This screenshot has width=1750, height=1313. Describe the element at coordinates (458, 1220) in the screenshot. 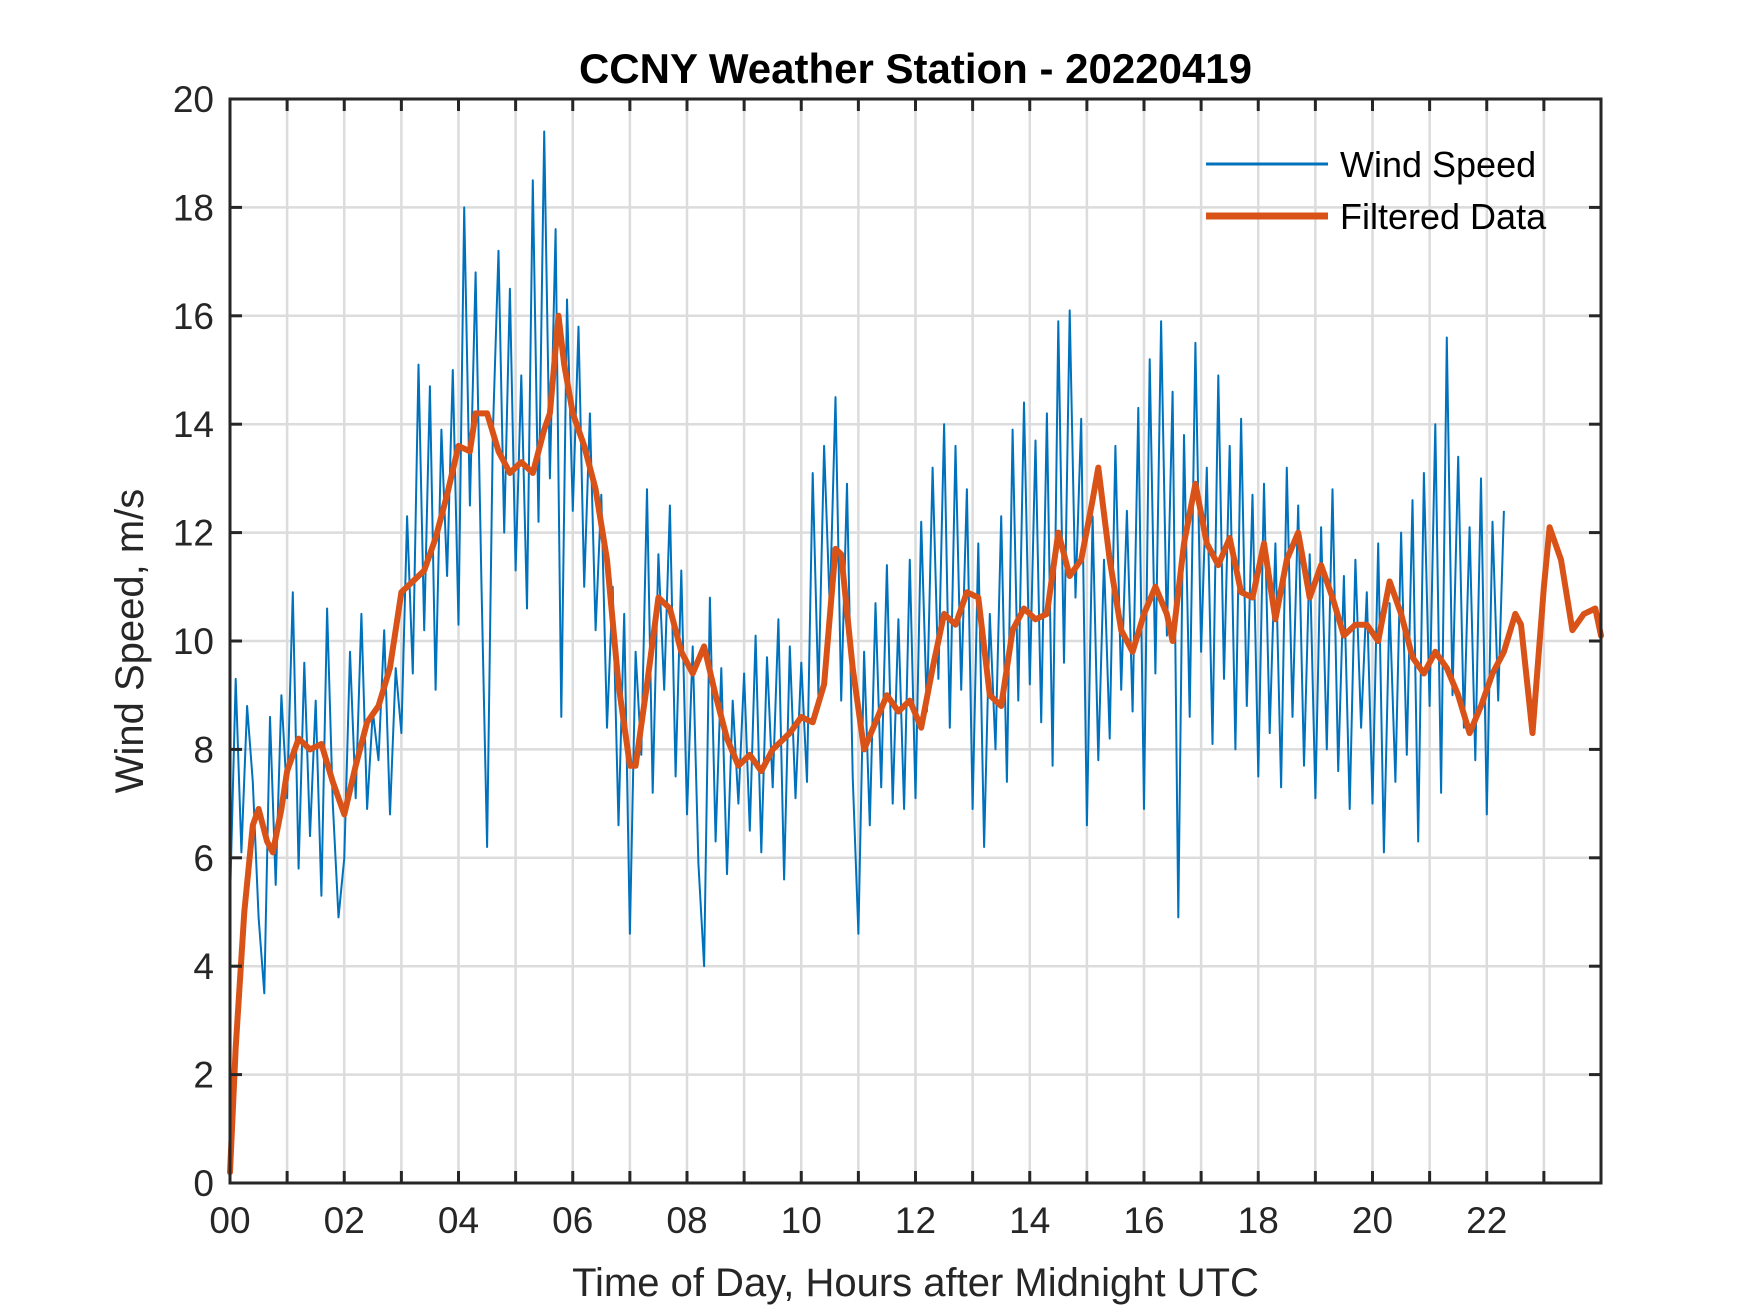

I see `x-tick-label: 04` at that location.